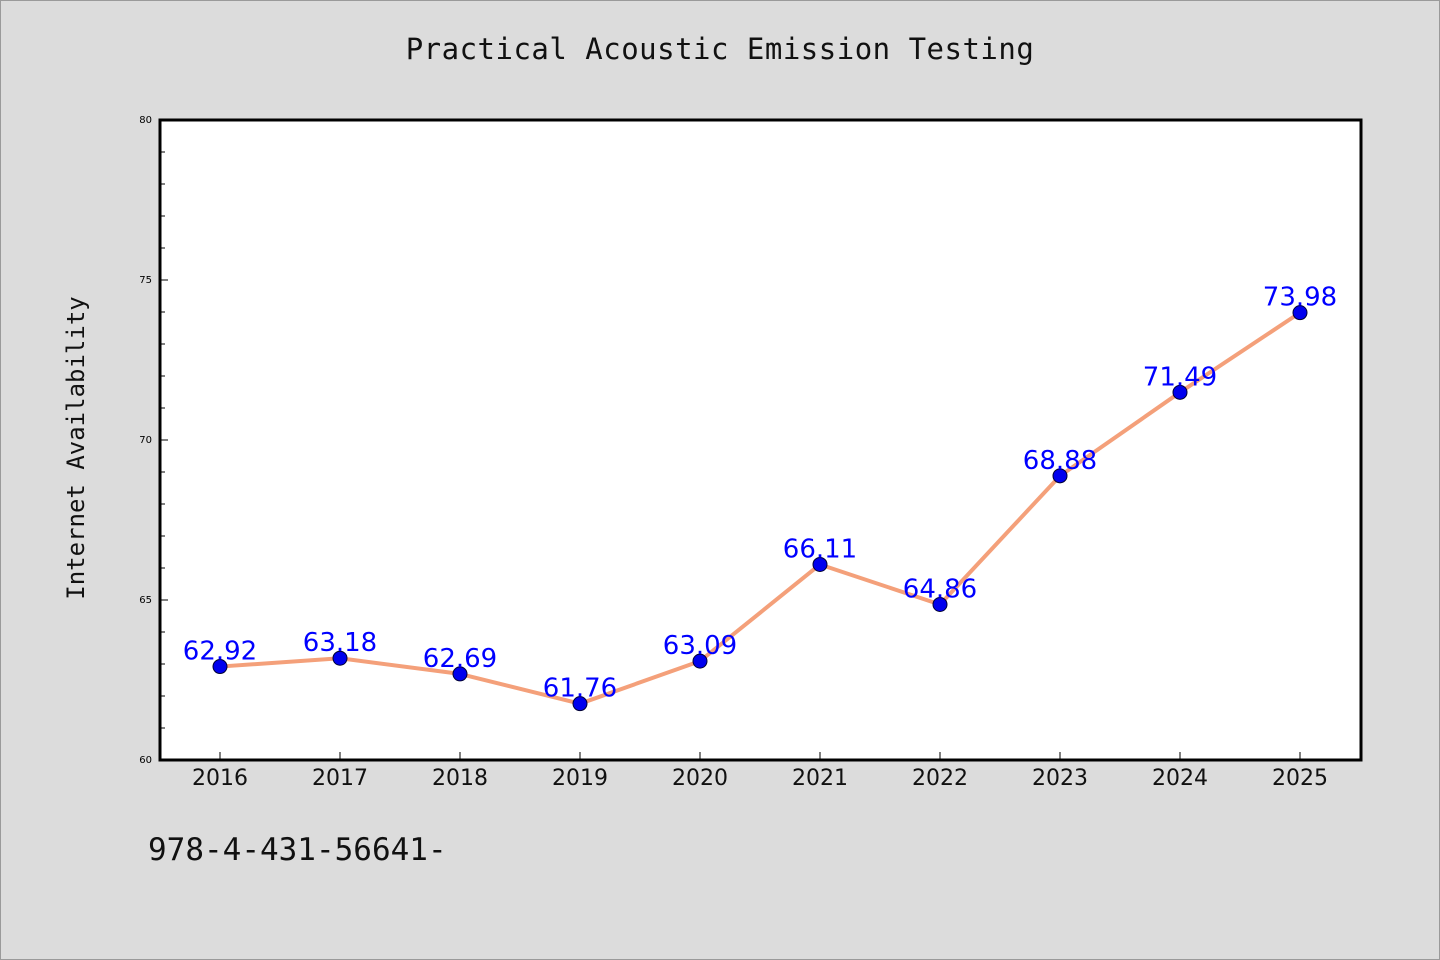 This screenshot has width=1440, height=960. I want to click on x-tick-label: 2016, so click(220, 778).